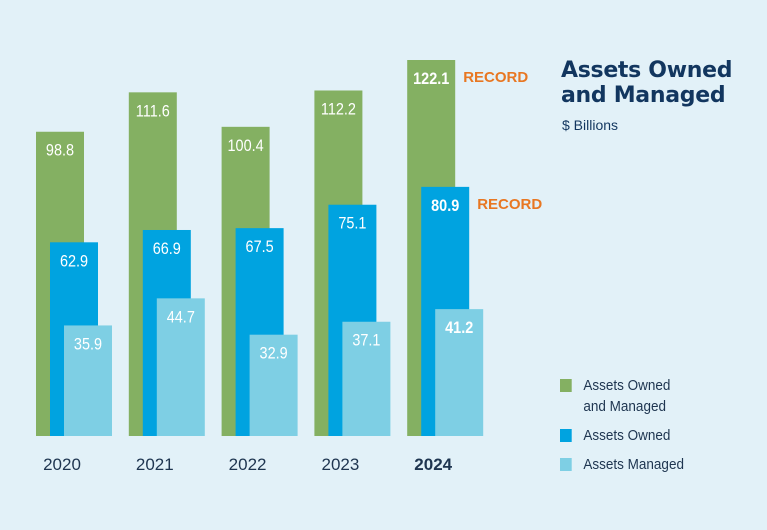 Image resolution: width=767 pixels, height=530 pixels. What do you see at coordinates (248, 464) in the screenshot?
I see `x-tick-label: 2022` at bounding box center [248, 464].